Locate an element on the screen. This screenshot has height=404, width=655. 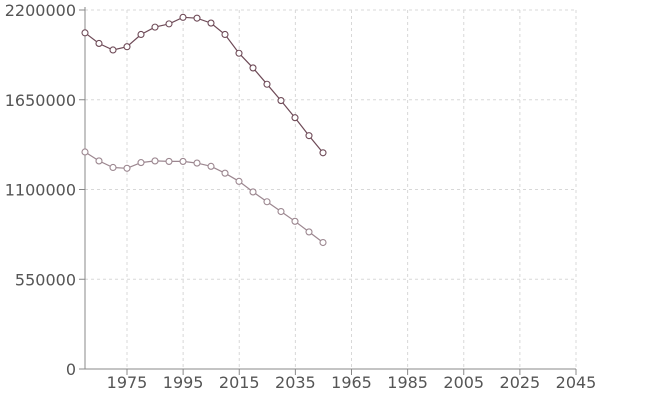
x-tick-label: 2025 is located at coordinates (520, 382).